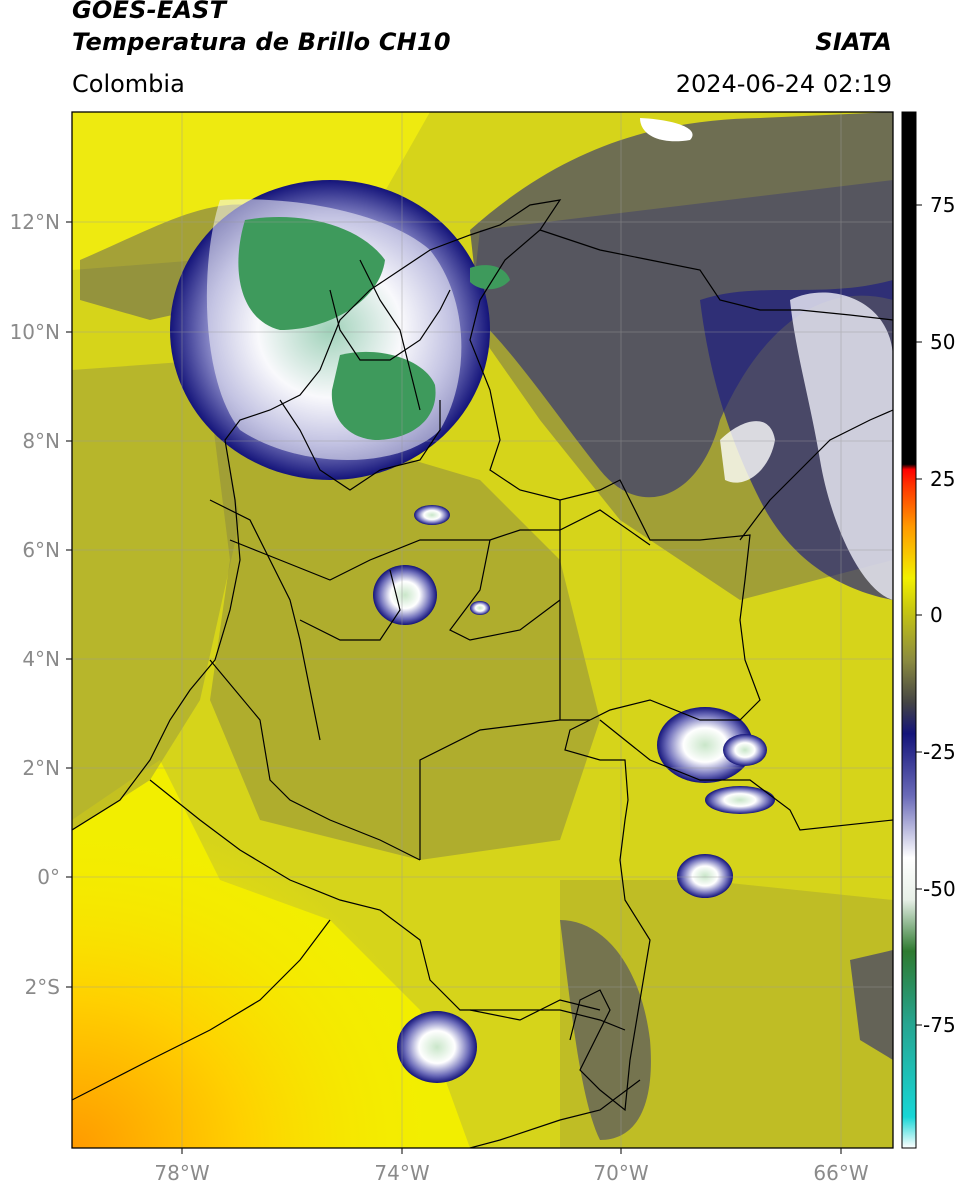 This screenshot has height=1190, width=966. What do you see at coordinates (261, 42) in the screenshot?
I see `product-title: Temperatura de Brillo CH10` at bounding box center [261, 42].